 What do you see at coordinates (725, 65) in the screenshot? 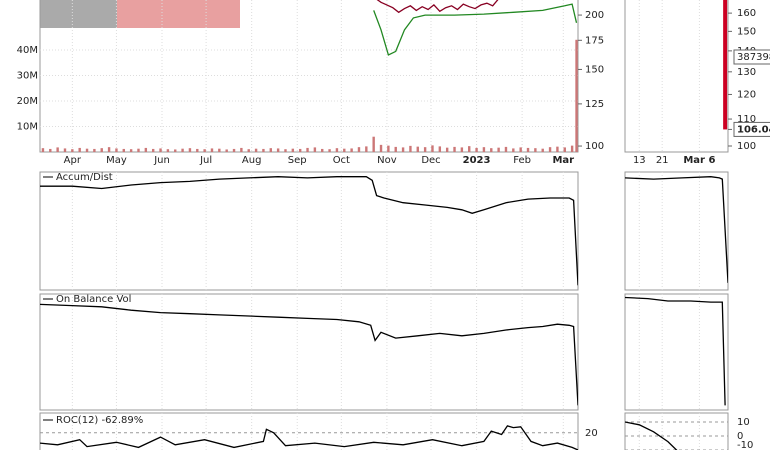
I see `candle` at bounding box center [725, 65].